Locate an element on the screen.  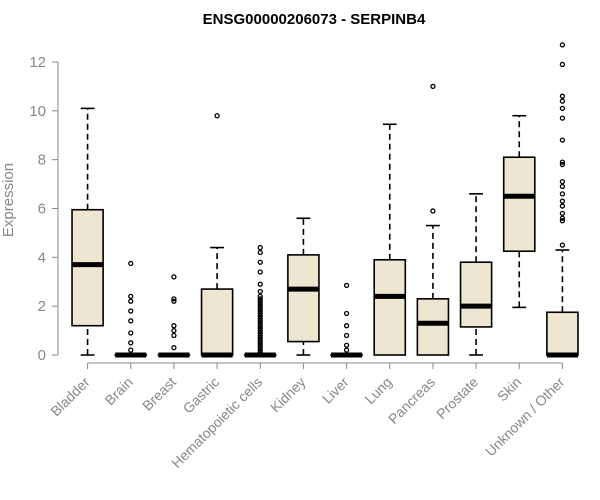
chart-title: ENSG00000206073 - SERPINB4 is located at coordinates (314, 19).